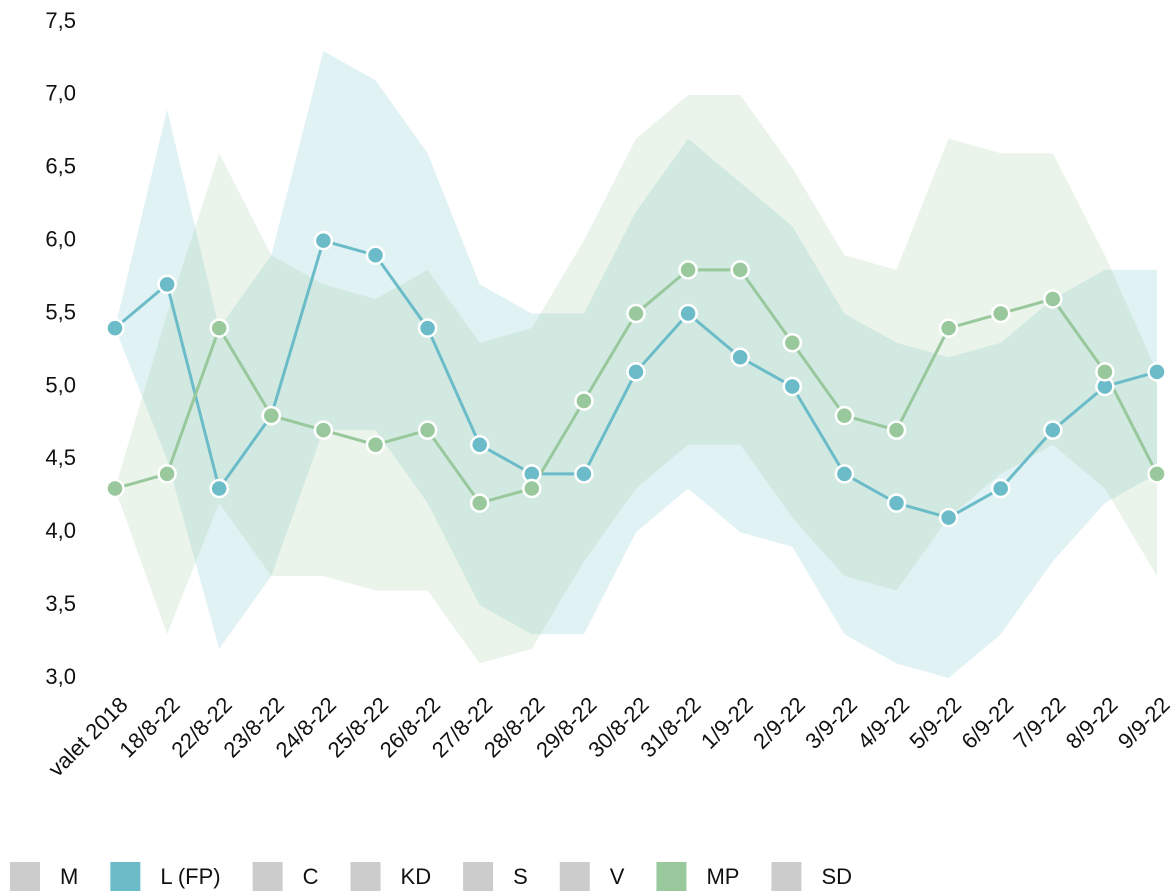 The image size is (1173, 891). Describe the element at coordinates (87, 736) in the screenshot. I see `x-tick-label: valet 2018` at that location.